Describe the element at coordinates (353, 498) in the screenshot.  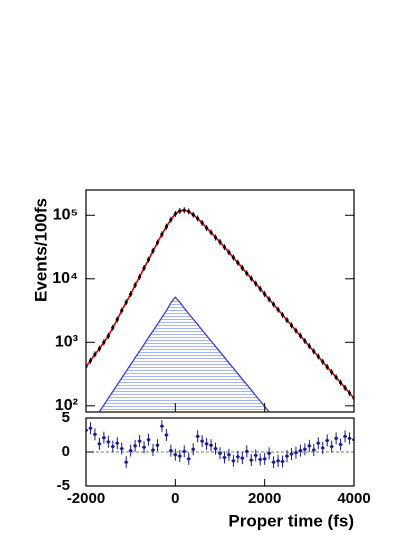
I see `x-tick-label: 4000` at that location.